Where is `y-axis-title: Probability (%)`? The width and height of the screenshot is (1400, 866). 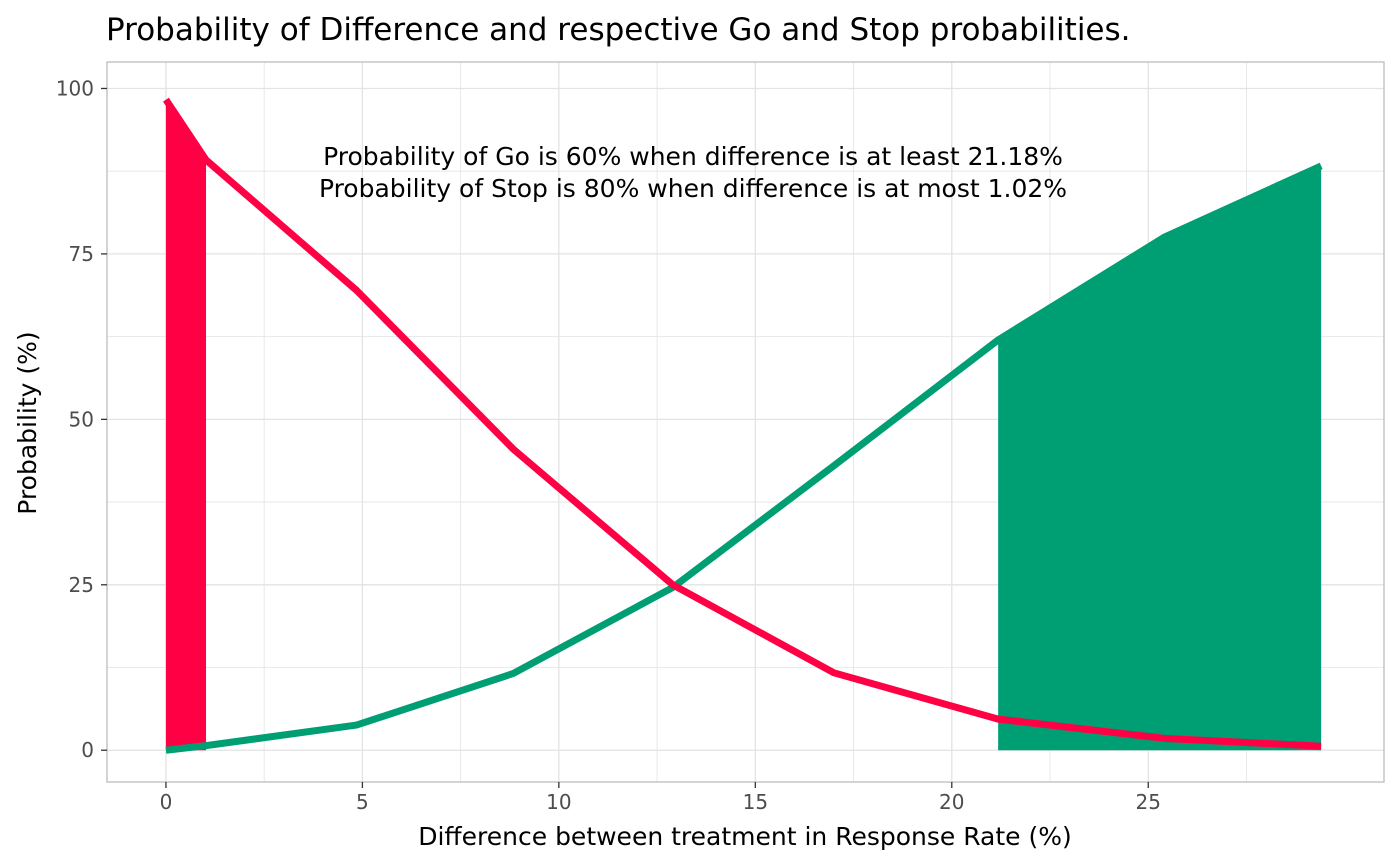
y-axis-title: Probability (%) is located at coordinates (27, 422).